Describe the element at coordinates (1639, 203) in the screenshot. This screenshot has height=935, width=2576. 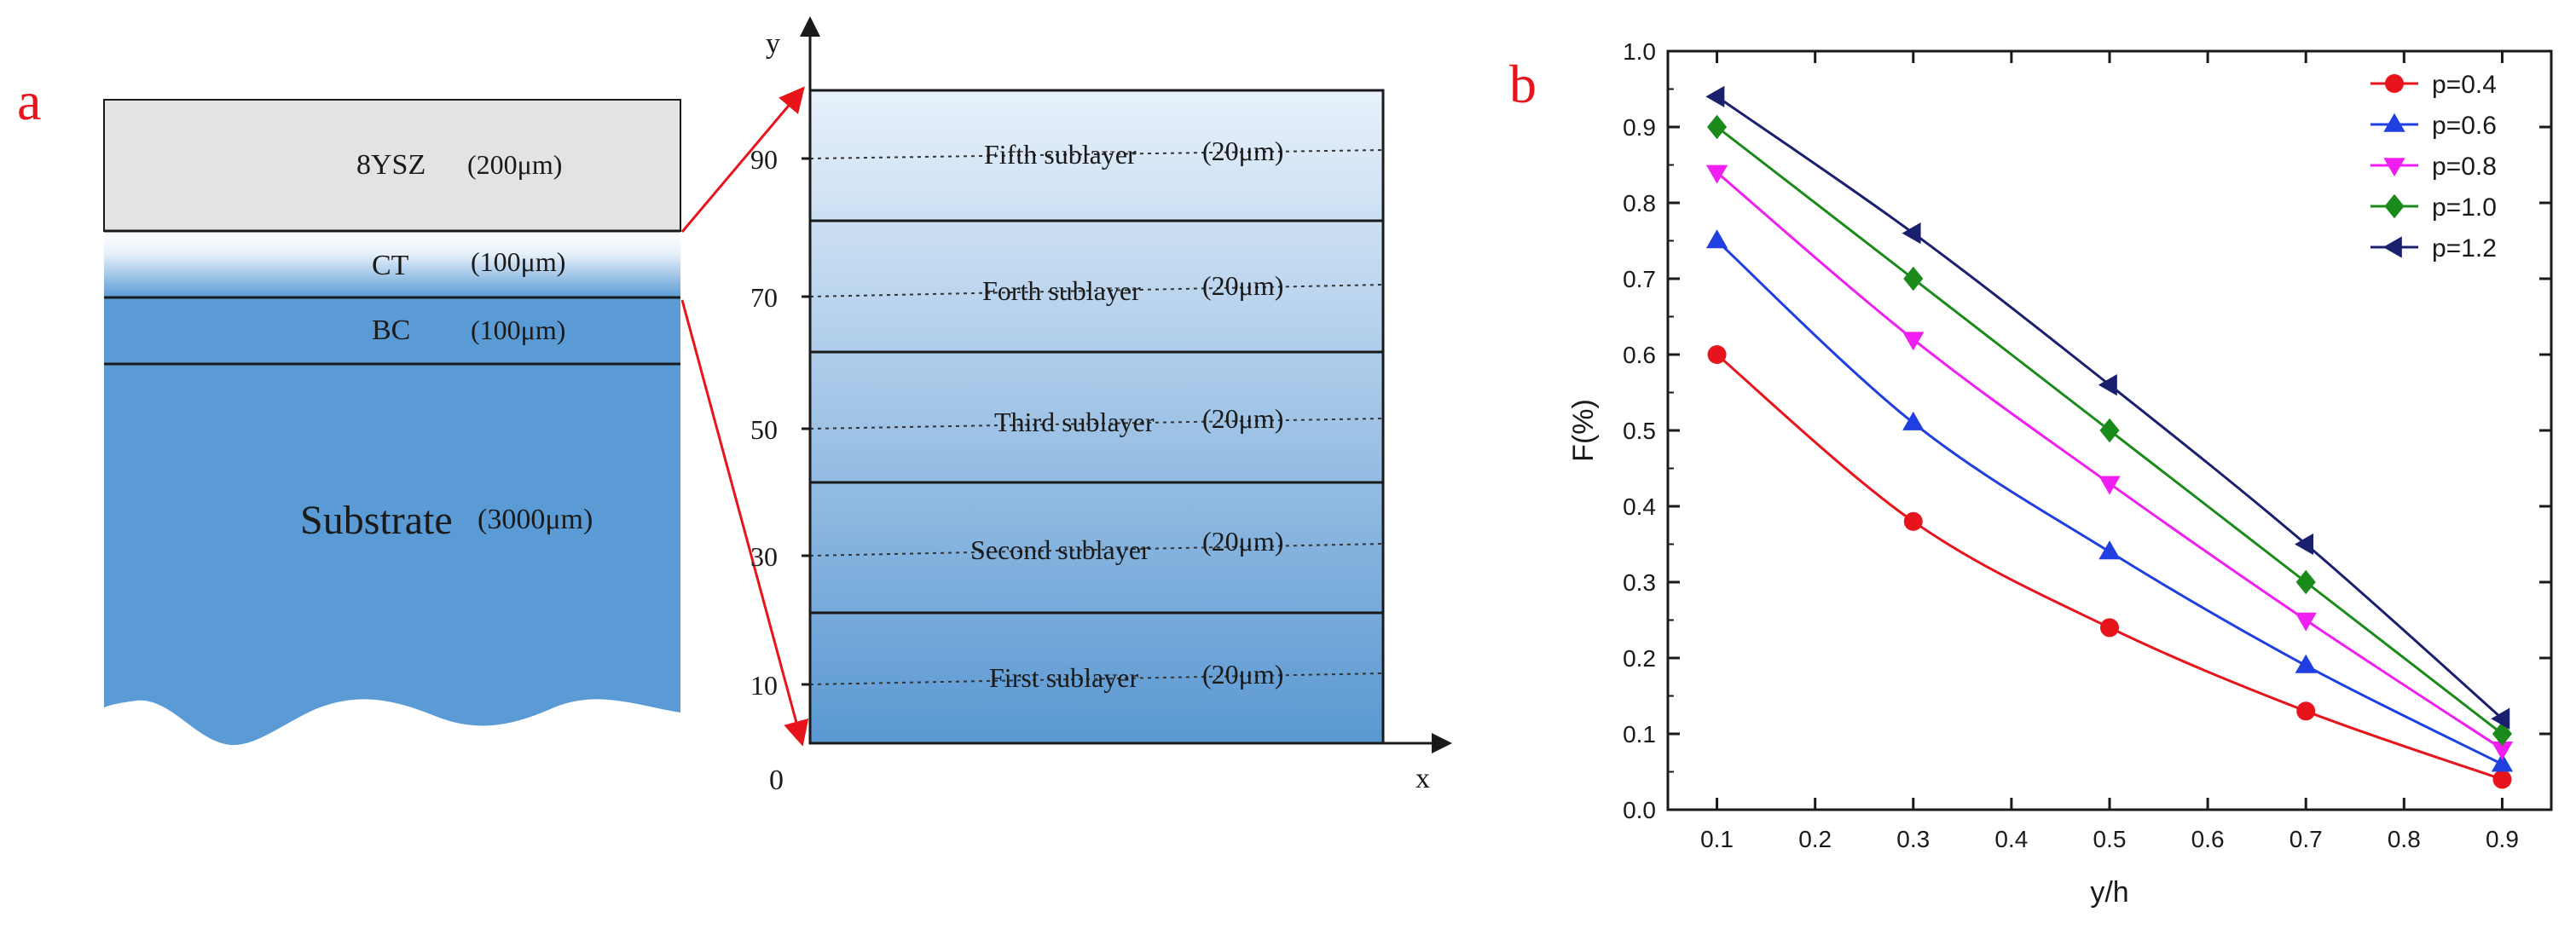
I see `y-tick-label: 0.8` at that location.